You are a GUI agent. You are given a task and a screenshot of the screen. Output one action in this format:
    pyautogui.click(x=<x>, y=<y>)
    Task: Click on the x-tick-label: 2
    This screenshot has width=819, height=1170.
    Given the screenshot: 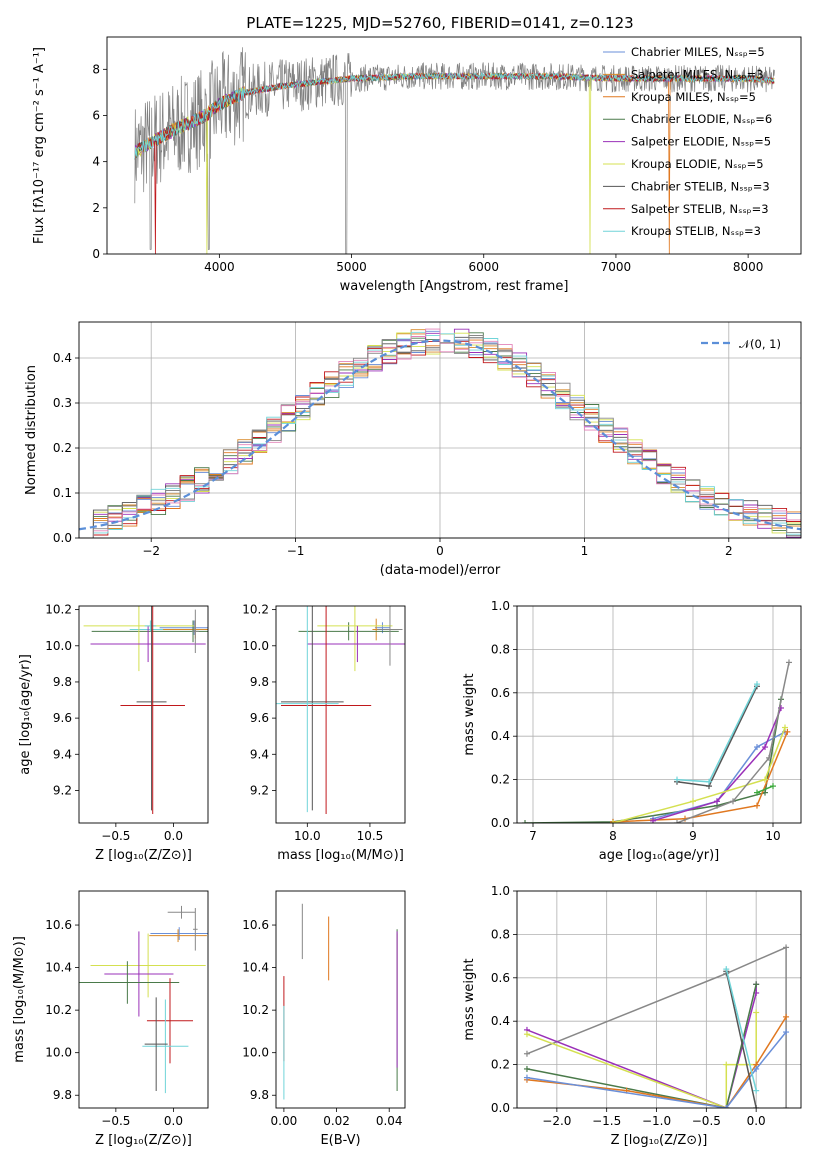 What is the action you would take?
    pyautogui.click(x=729, y=551)
    